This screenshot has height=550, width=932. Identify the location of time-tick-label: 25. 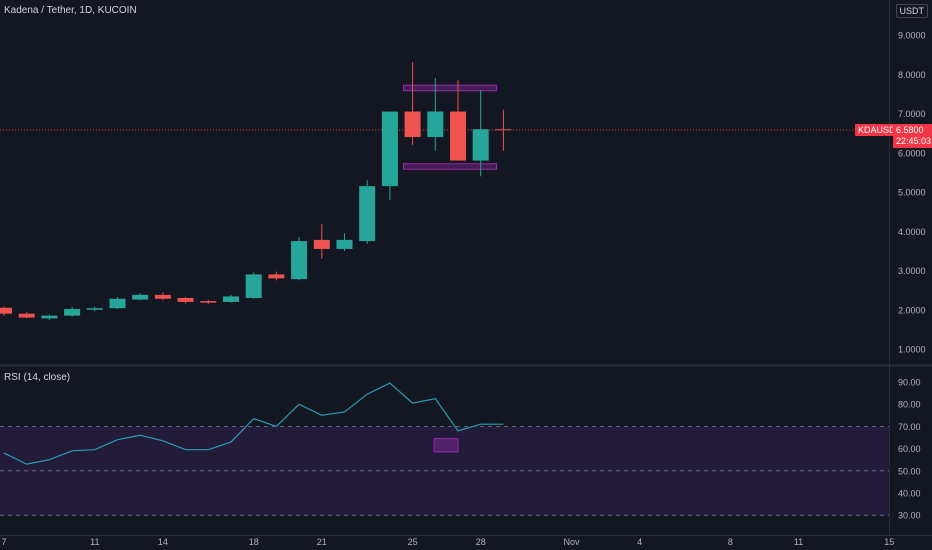
(413, 542).